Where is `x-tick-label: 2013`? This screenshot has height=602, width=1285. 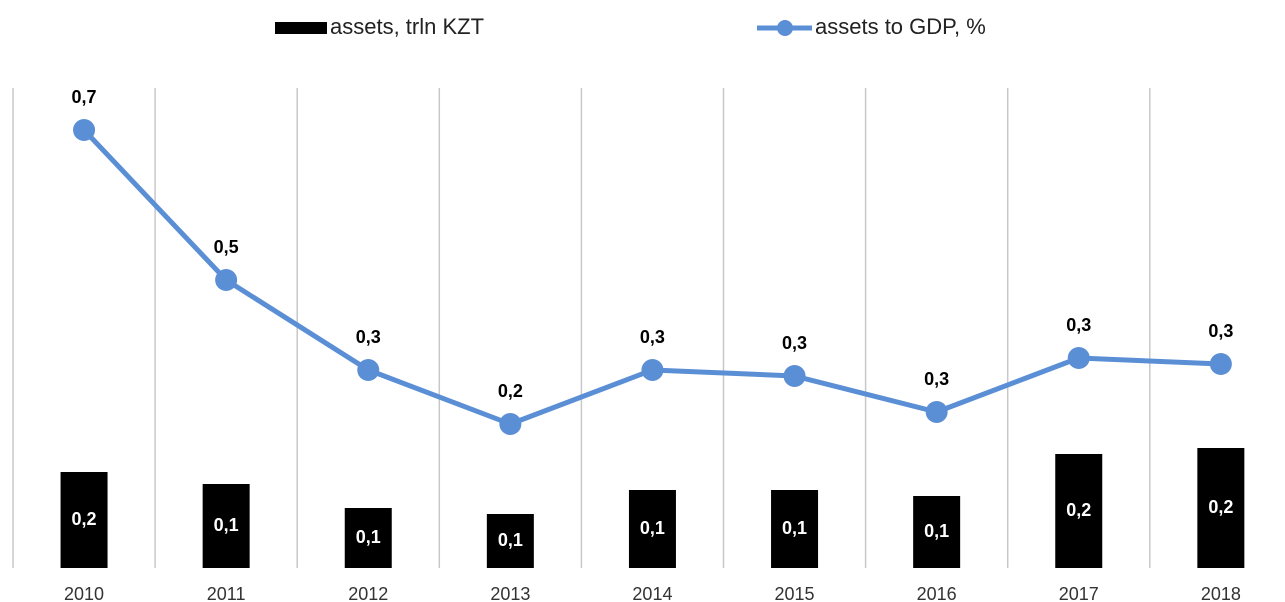
x-tick-label: 2013 is located at coordinates (510, 593).